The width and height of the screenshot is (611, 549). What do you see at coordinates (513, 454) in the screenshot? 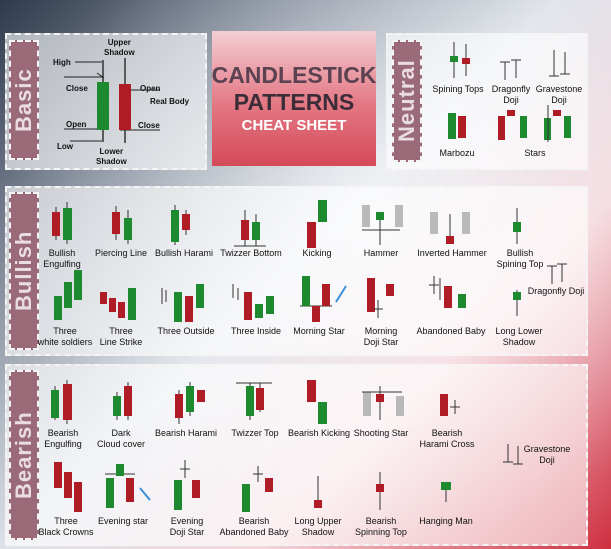
I see `gravestone-doji-bearish` at bounding box center [513, 454].